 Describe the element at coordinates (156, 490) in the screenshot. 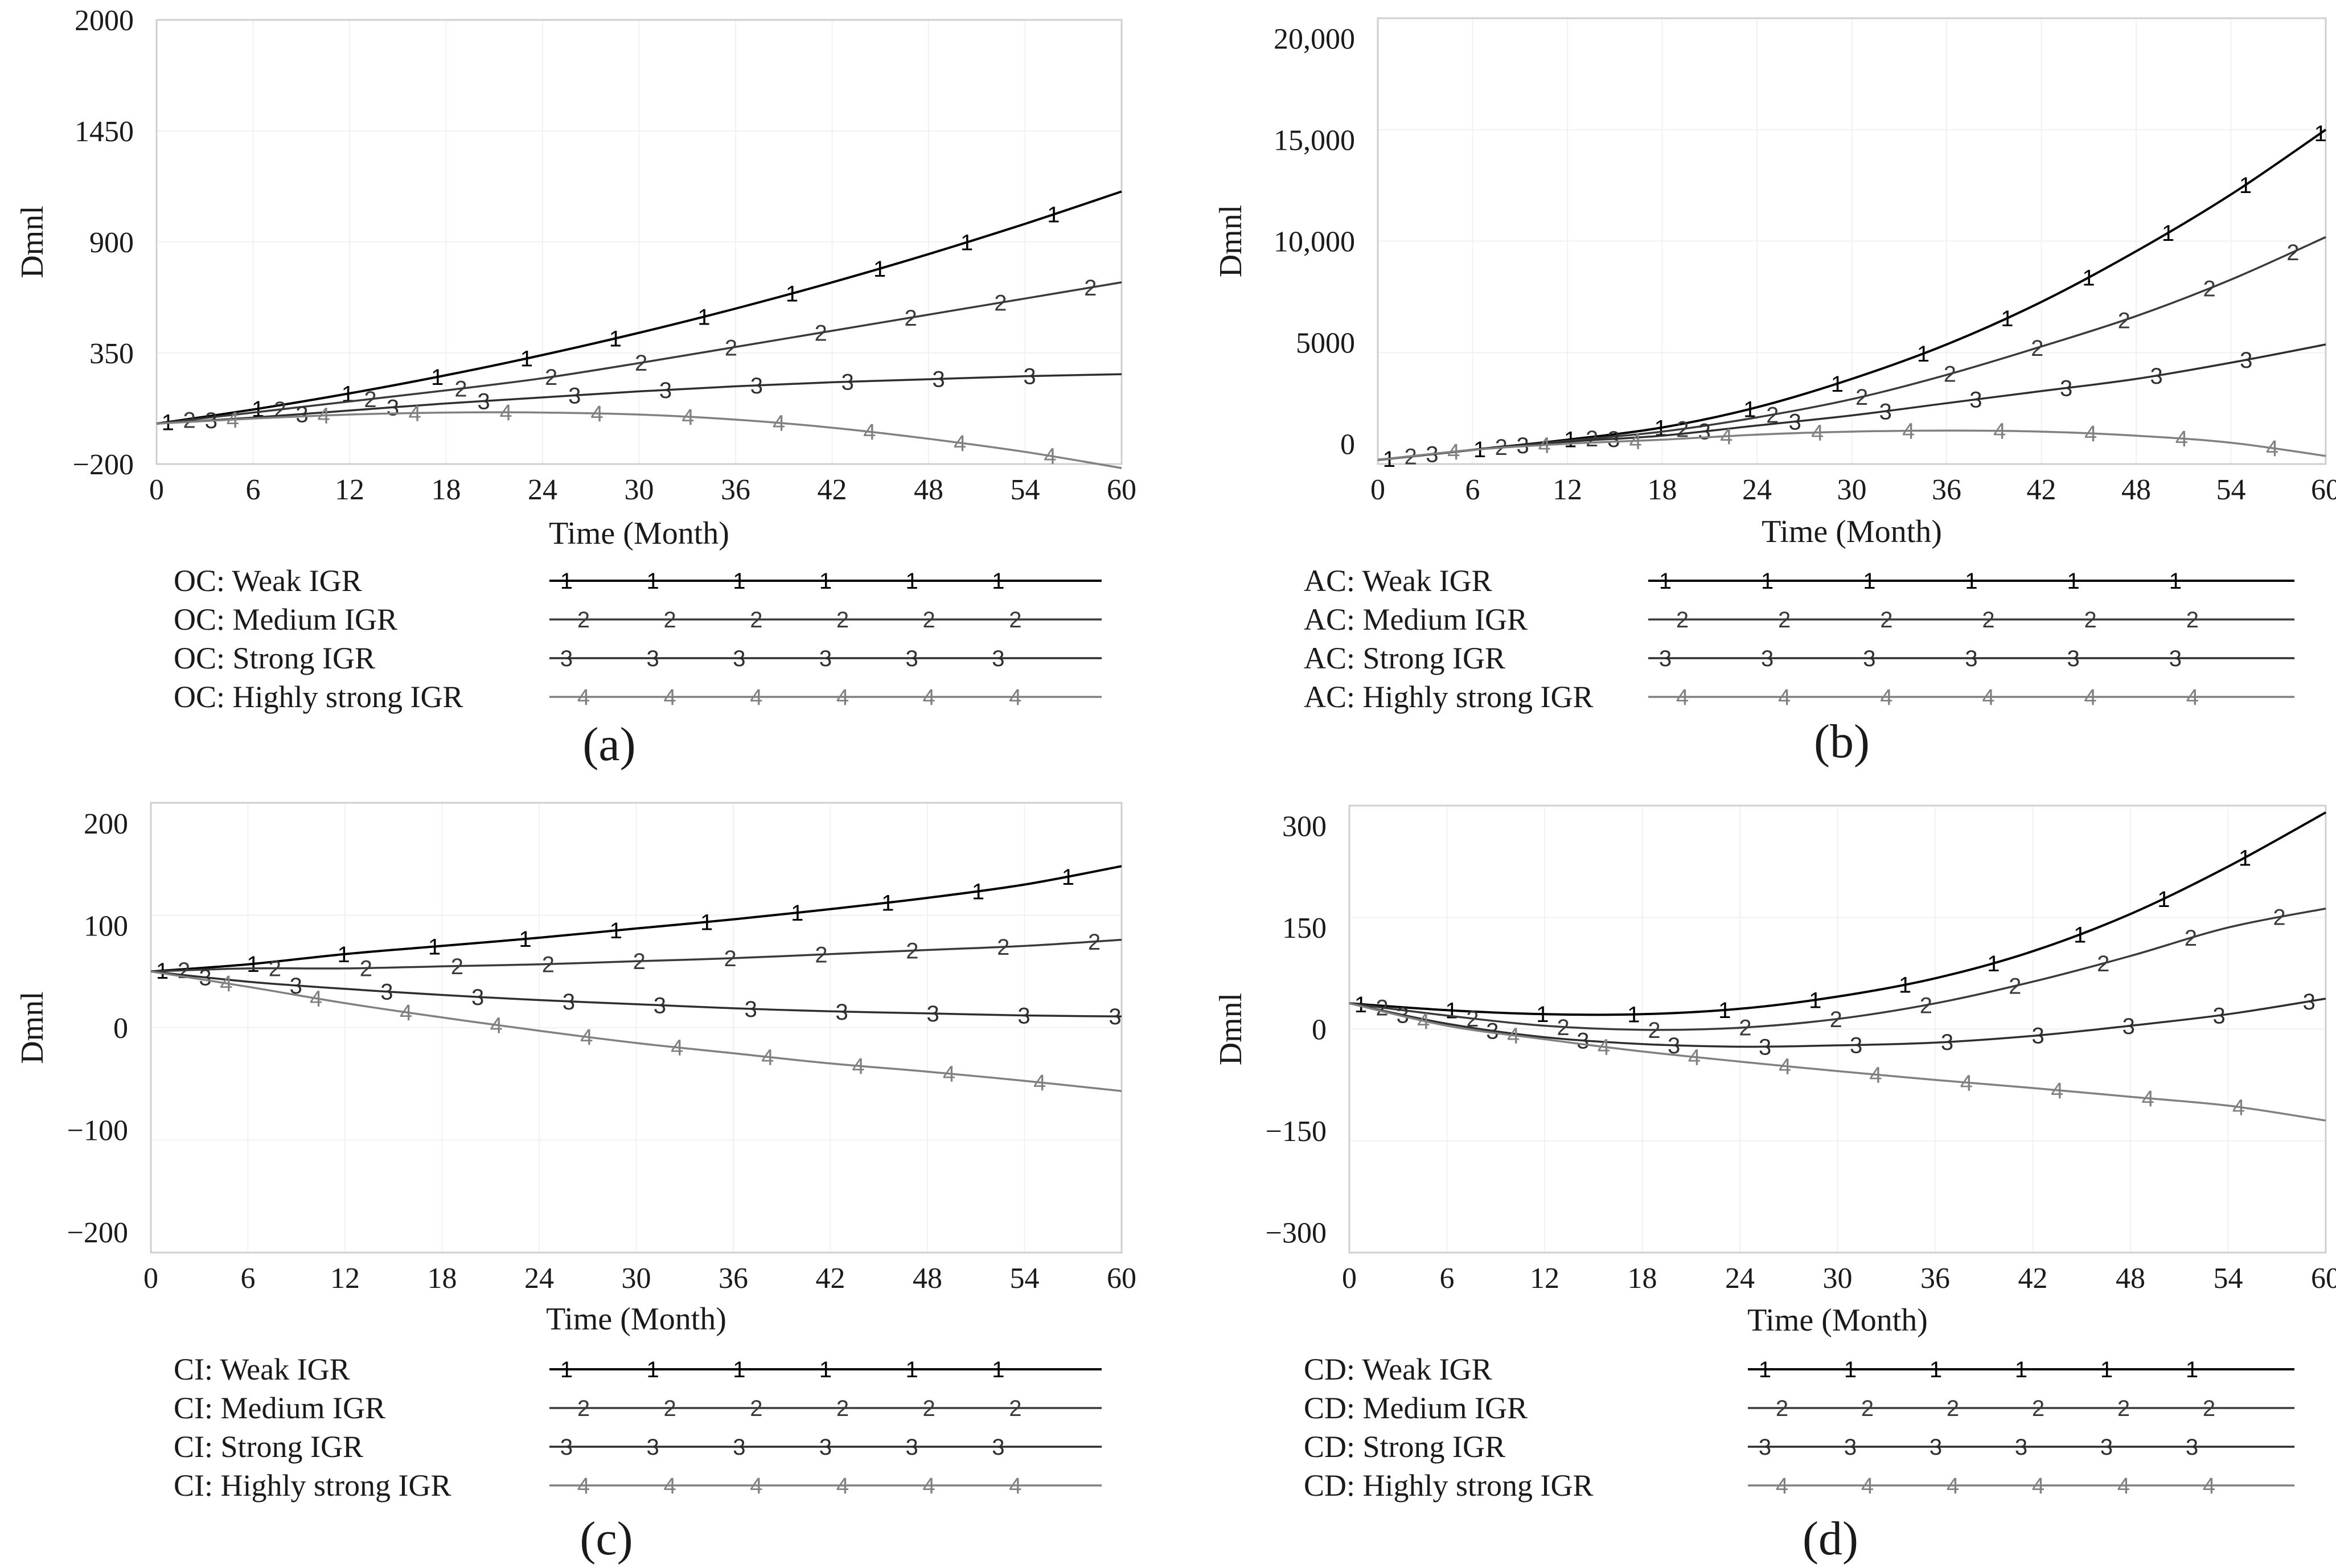

I see `x-tick-label: 0` at that location.